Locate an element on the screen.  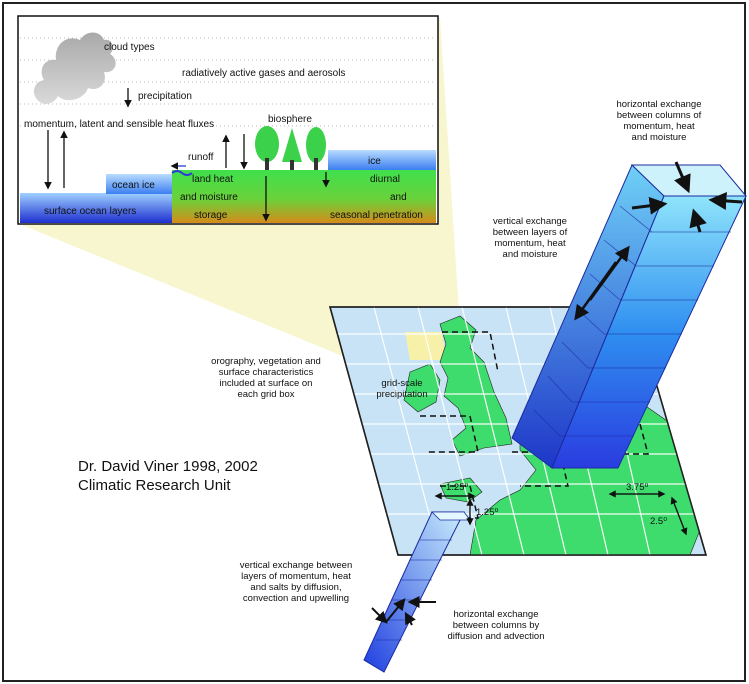
label-res-lat: 1.25⁰ is located at coordinates (487, 512).